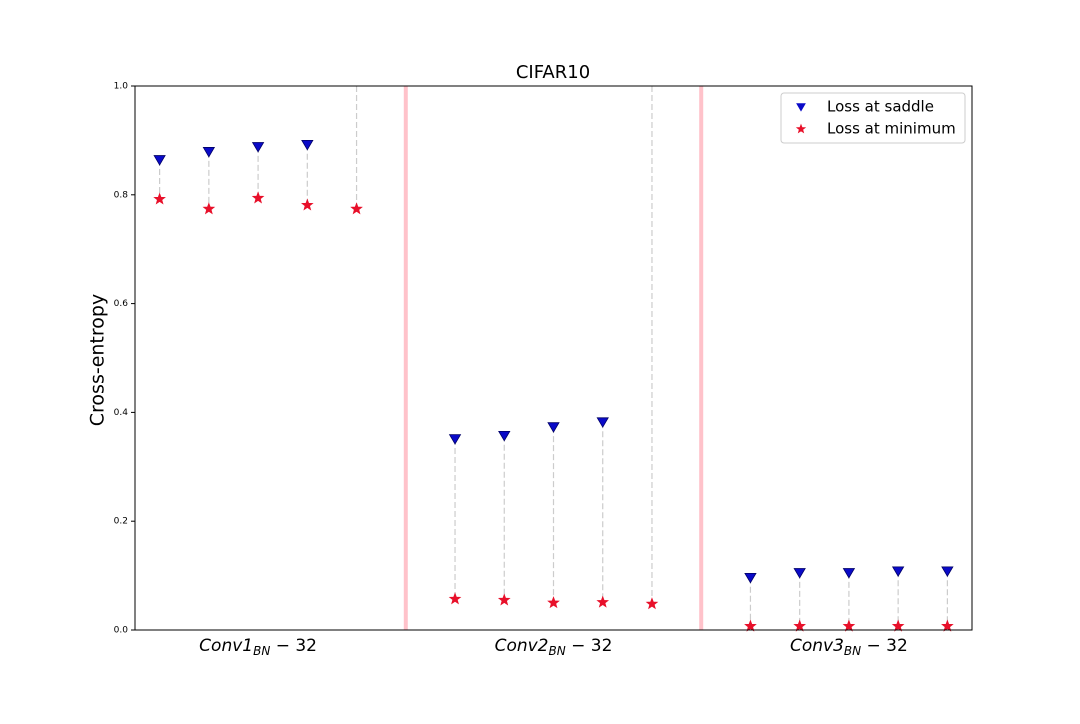 This screenshot has height=724, width=1080. What do you see at coordinates (891, 129) in the screenshot?
I see `legend-label: Loss at minimum` at bounding box center [891, 129].